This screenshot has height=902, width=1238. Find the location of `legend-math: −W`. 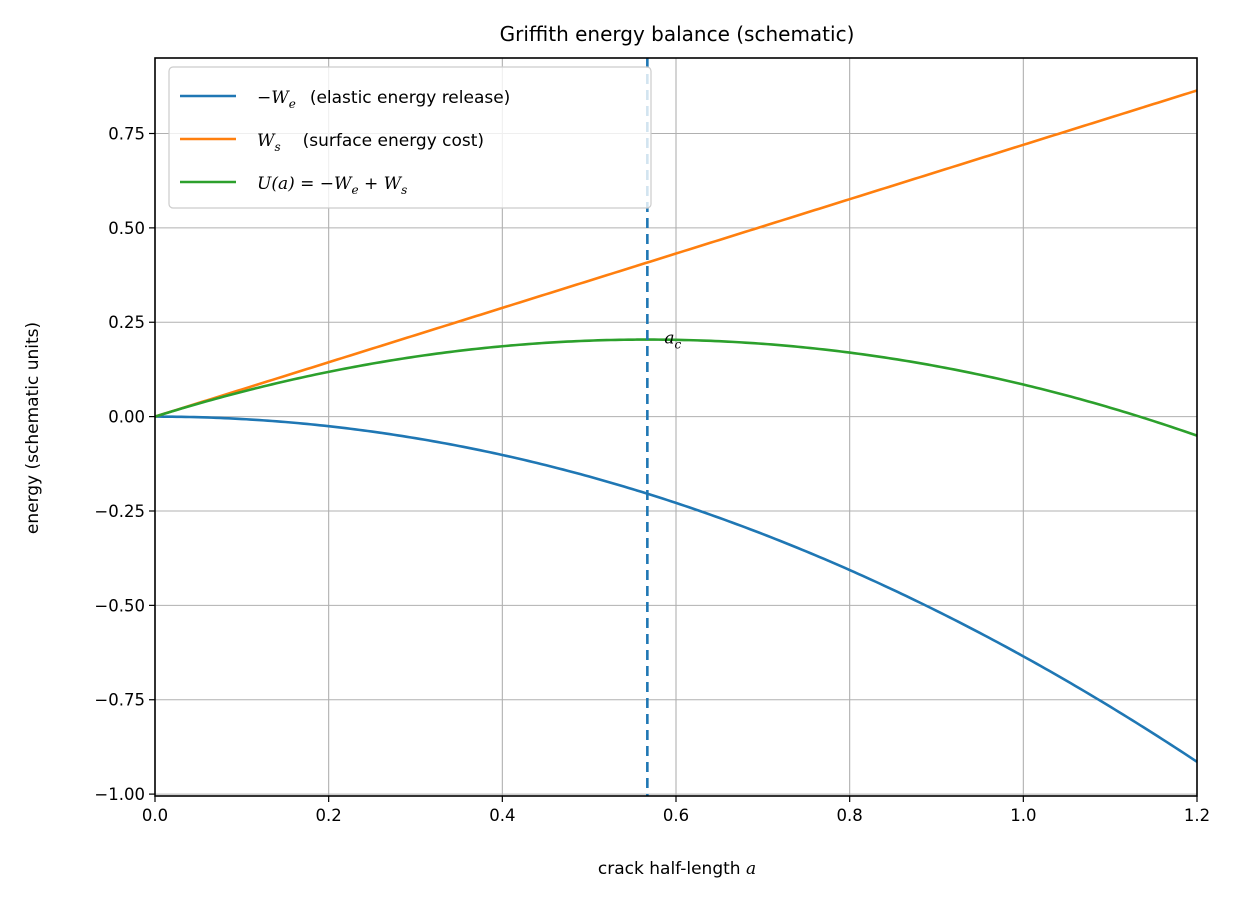

legend-math: −W is located at coordinates (273, 98).